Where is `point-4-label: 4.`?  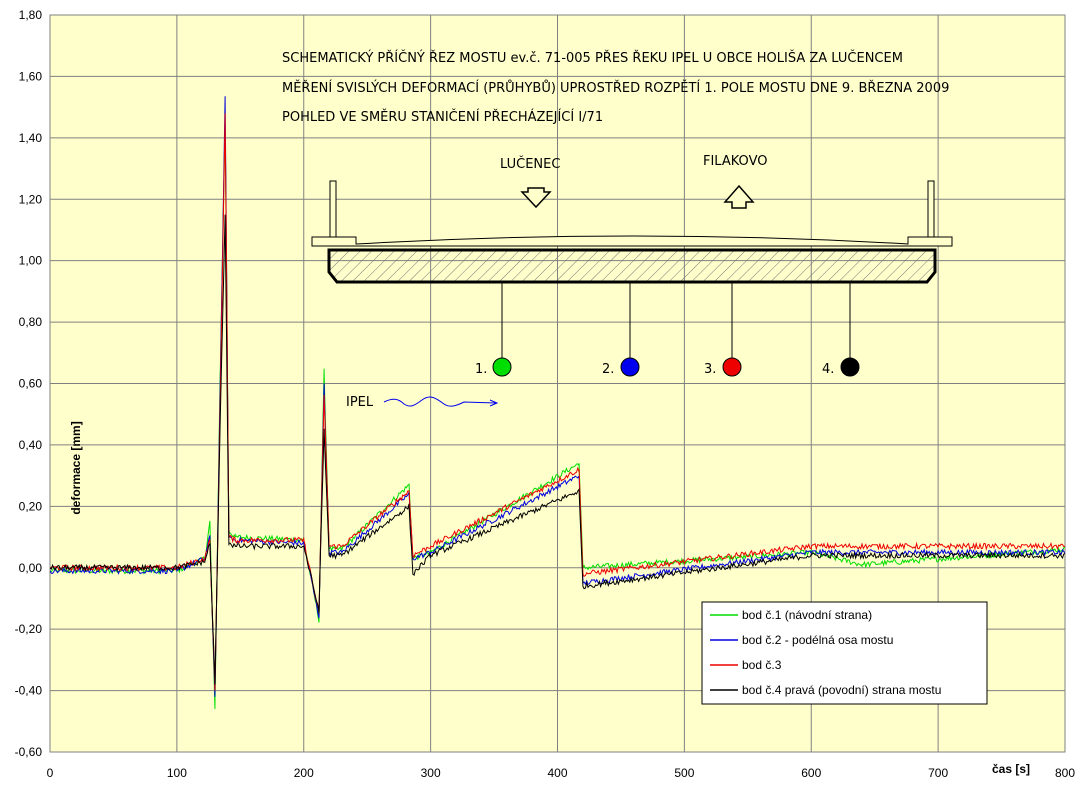
point-4-label: 4. is located at coordinates (828, 369).